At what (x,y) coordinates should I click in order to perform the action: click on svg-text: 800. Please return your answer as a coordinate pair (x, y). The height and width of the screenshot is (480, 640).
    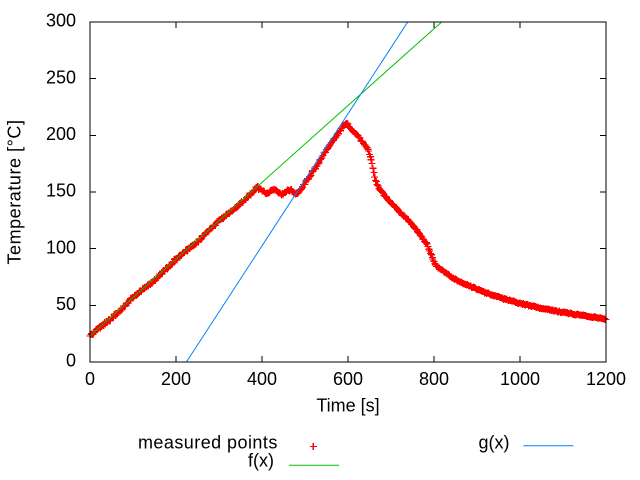
    Looking at the image, I should click on (434, 379).